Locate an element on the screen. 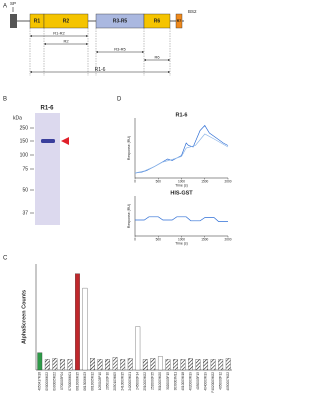 The image size is (320, 400). x-tick-label: 0900005M22 is located at coordinates (55, 381).